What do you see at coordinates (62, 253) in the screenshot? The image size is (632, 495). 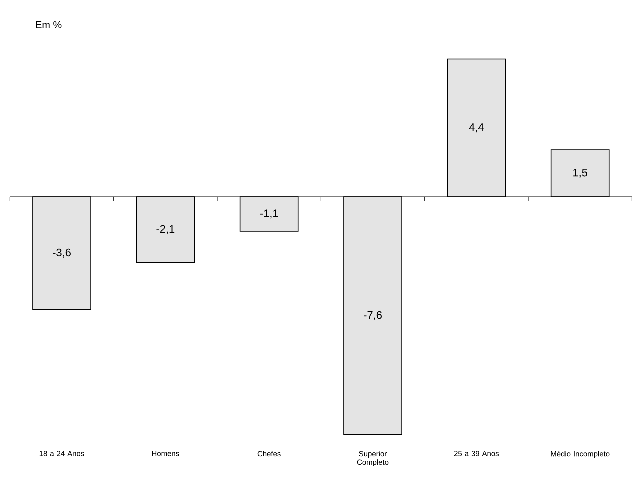 I see `data-label: -3,6` at bounding box center [62, 253].